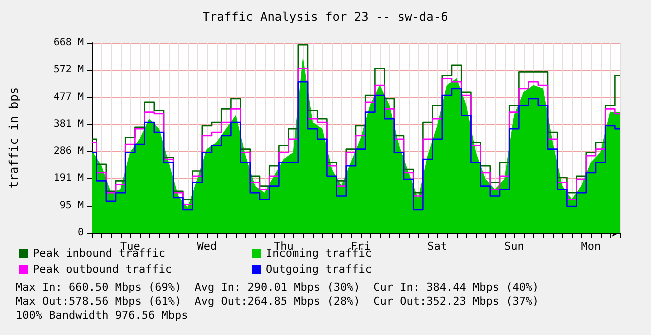 The height and width of the screenshot is (335, 651). Describe the element at coordinates (319, 269) in the screenshot. I see `legend-label: Outgoing traffic` at that location.